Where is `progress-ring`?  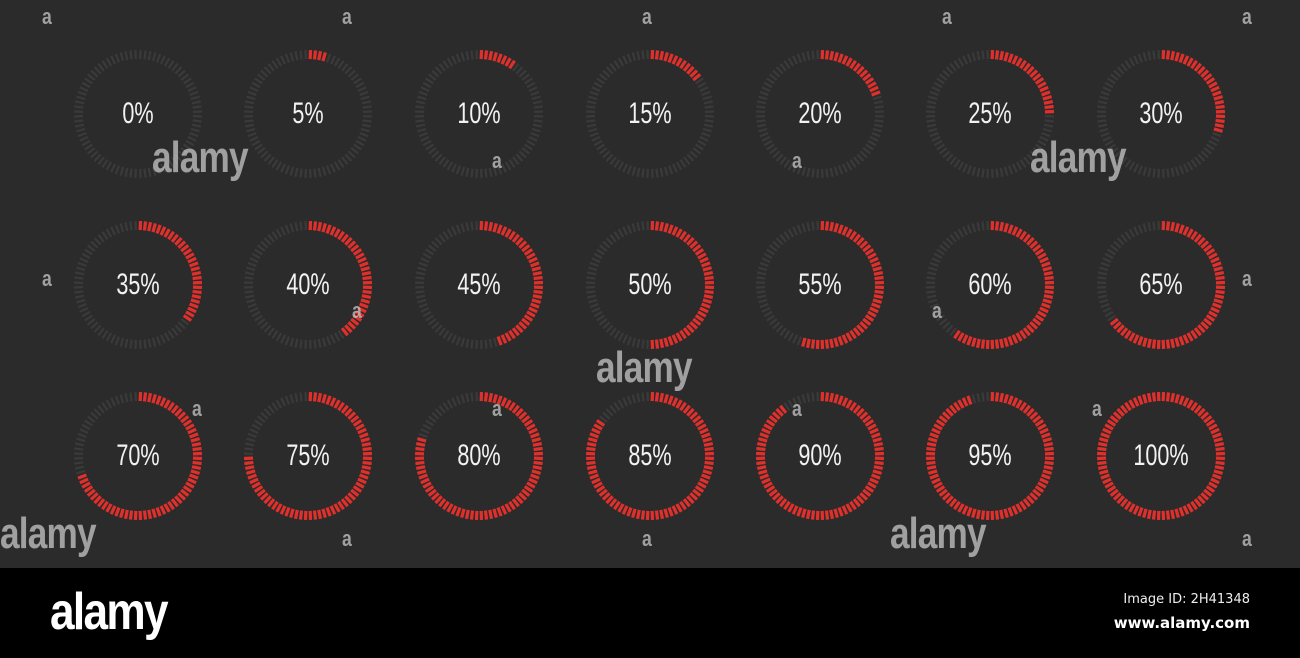
progress-ring is located at coordinates (138, 284).